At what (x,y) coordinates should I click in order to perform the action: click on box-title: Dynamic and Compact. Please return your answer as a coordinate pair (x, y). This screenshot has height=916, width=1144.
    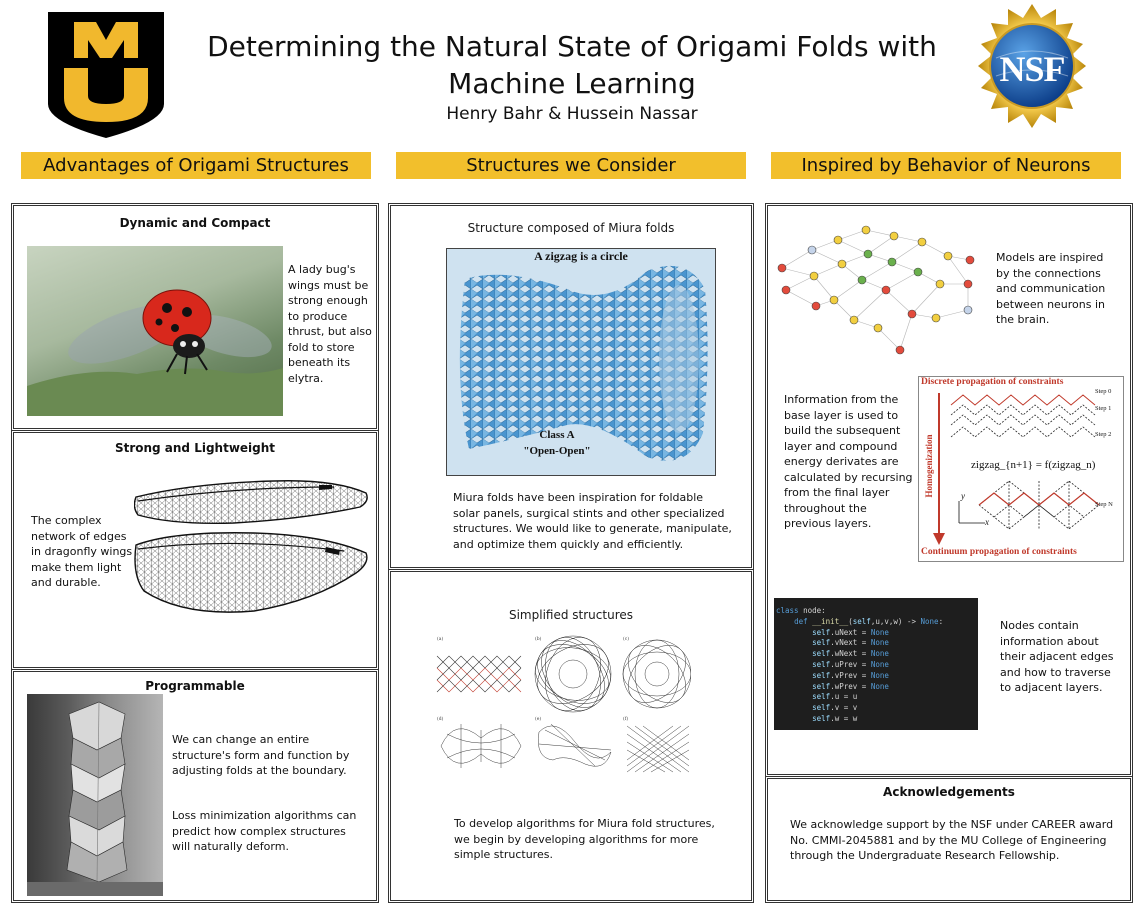
    Looking at the image, I should click on (195, 223).